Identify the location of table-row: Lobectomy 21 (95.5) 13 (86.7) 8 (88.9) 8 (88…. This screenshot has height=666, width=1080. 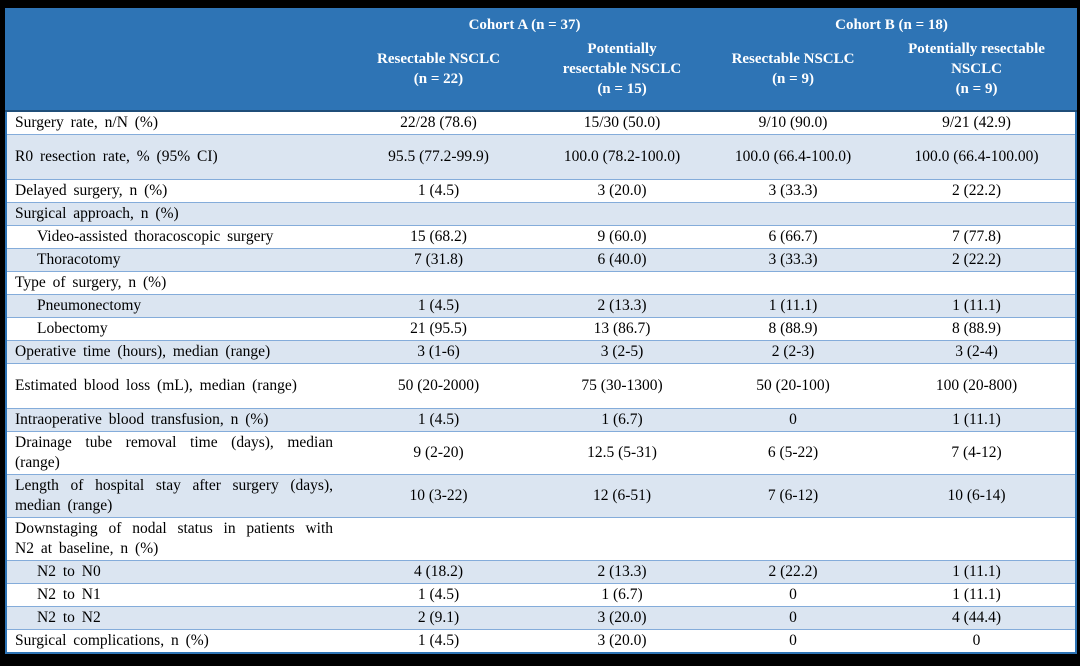
(541, 329).